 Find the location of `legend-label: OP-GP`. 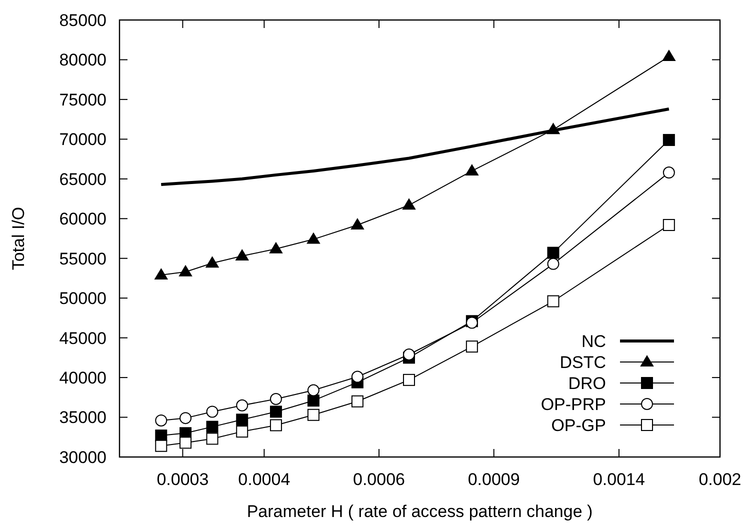

legend-label: OP-GP is located at coordinates (578, 425).